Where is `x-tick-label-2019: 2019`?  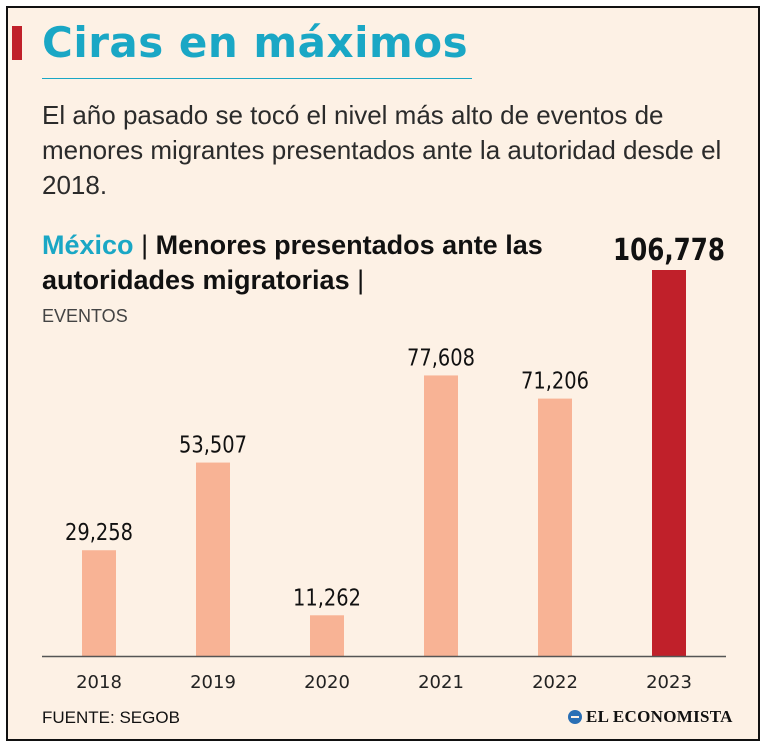 x-tick-label-2019: 2019 is located at coordinates (213, 682).